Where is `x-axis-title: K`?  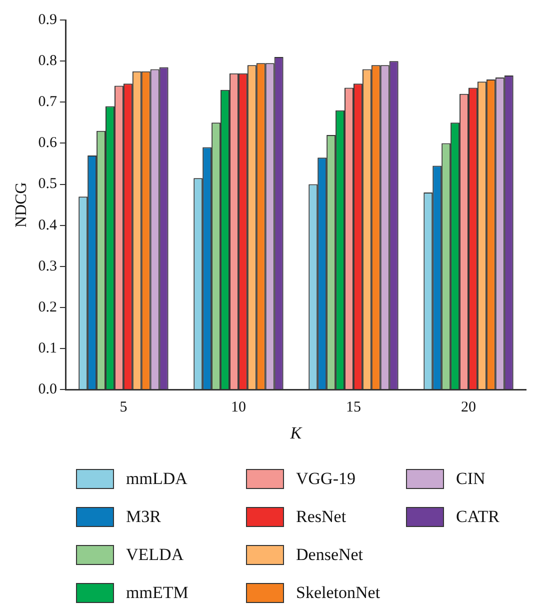
x-axis-title: K is located at coordinates (296, 432).